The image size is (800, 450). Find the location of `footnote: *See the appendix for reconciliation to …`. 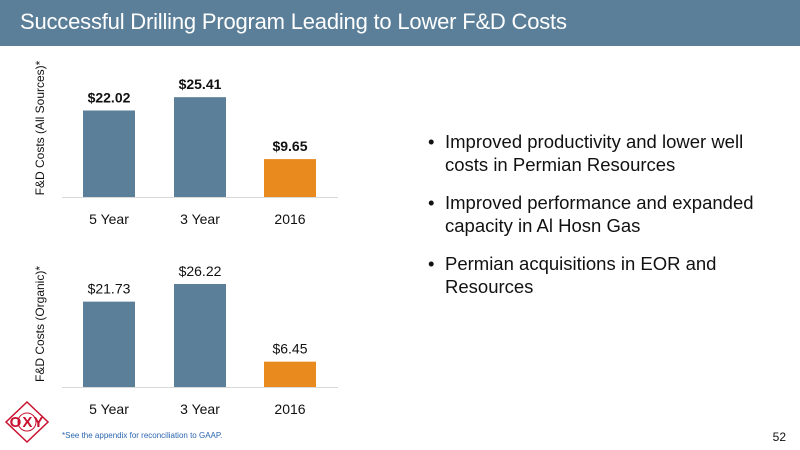

footnote: *See the appendix for reconciliation to … is located at coordinates (142, 435).